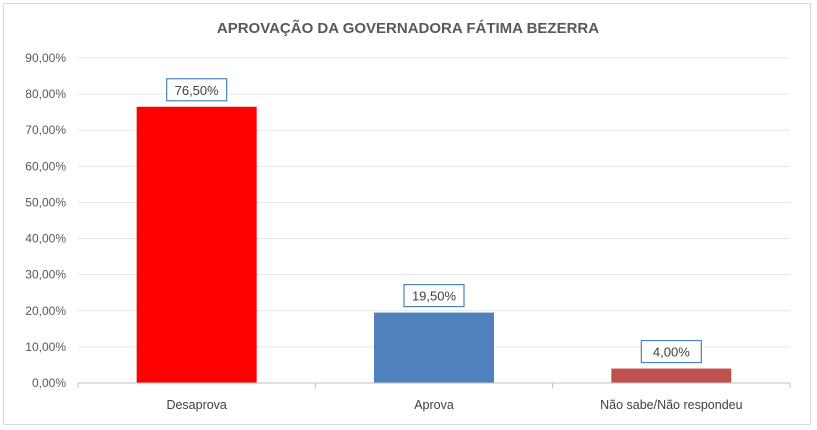  Describe the element at coordinates (45, 94) in the screenshot. I see `y-tick-label: 80,00%` at that location.